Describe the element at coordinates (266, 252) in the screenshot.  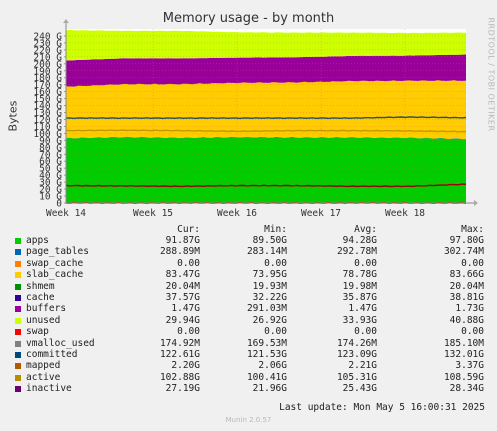
I see `legend-min: 283.14M` at that location.